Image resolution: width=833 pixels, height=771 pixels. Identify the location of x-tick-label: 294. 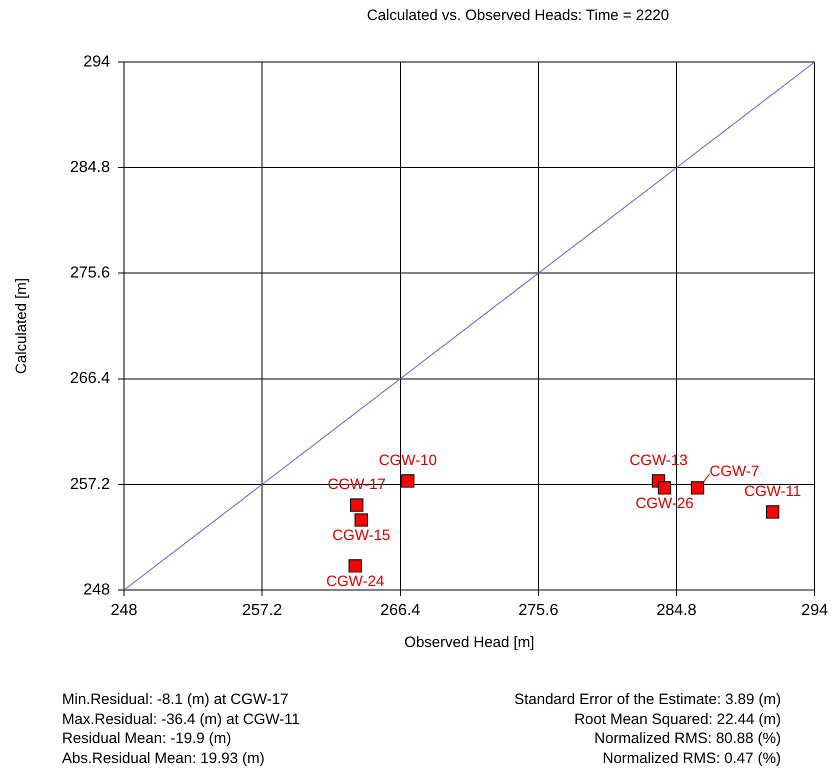
(814, 611).